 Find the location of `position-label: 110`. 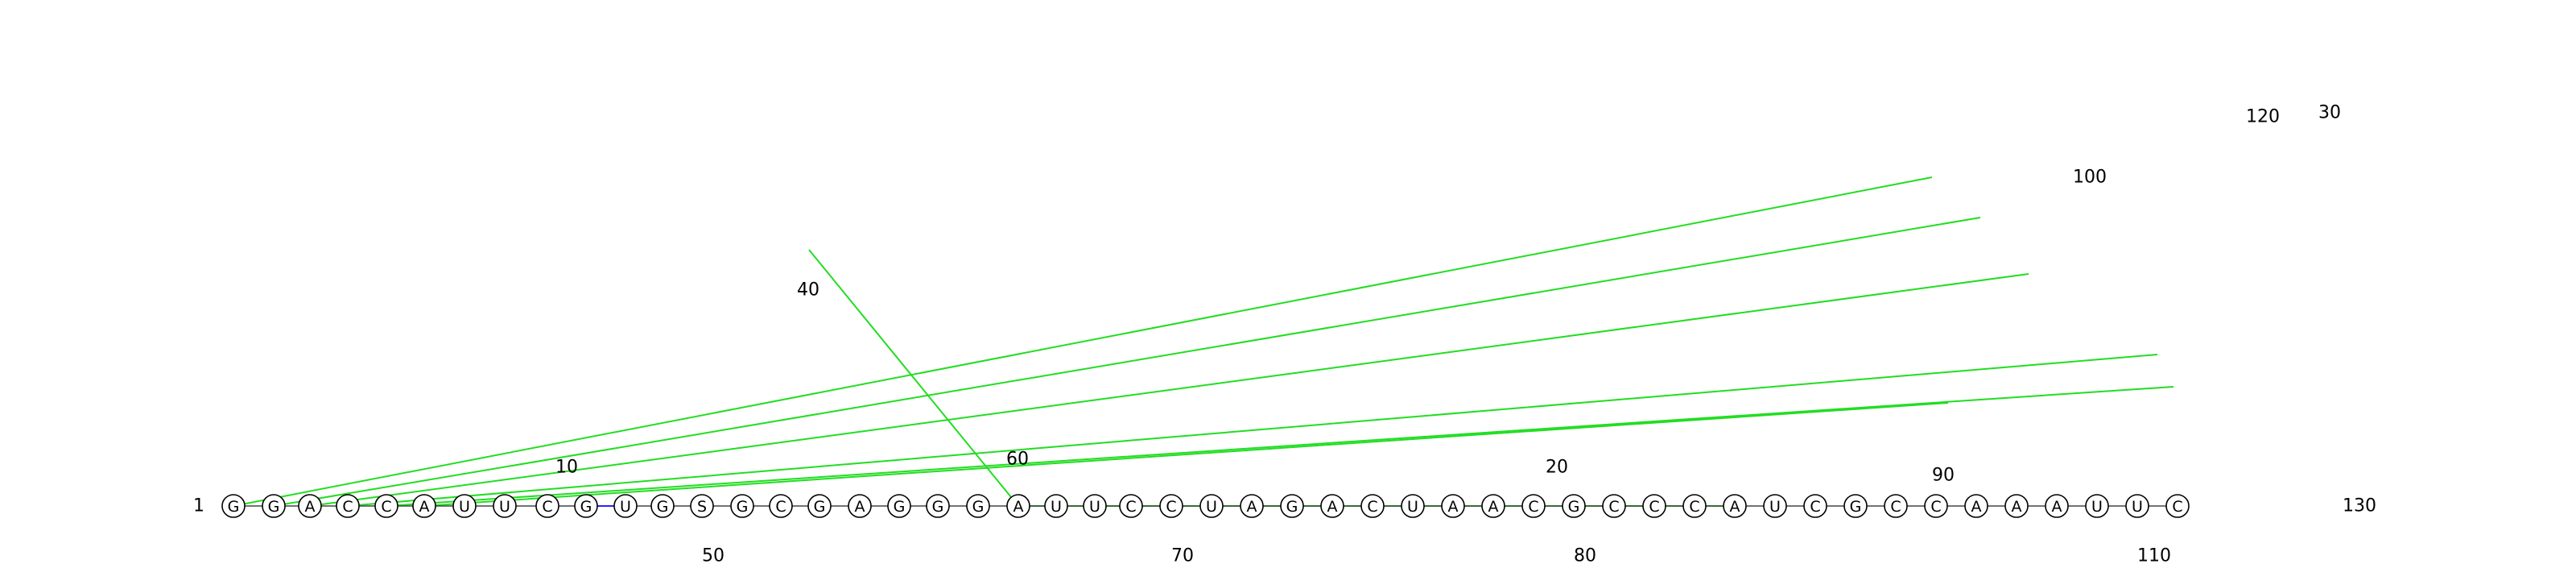

position-label: 110 is located at coordinates (2154, 555).